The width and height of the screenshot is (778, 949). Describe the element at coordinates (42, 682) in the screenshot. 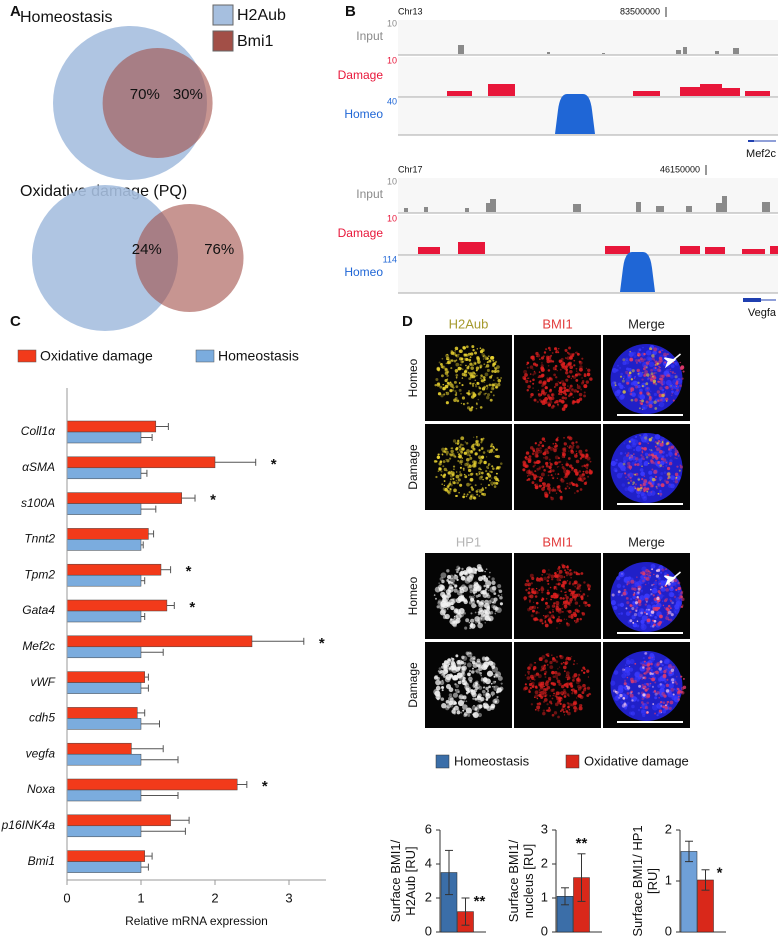

I see `category-label: vWF` at that location.